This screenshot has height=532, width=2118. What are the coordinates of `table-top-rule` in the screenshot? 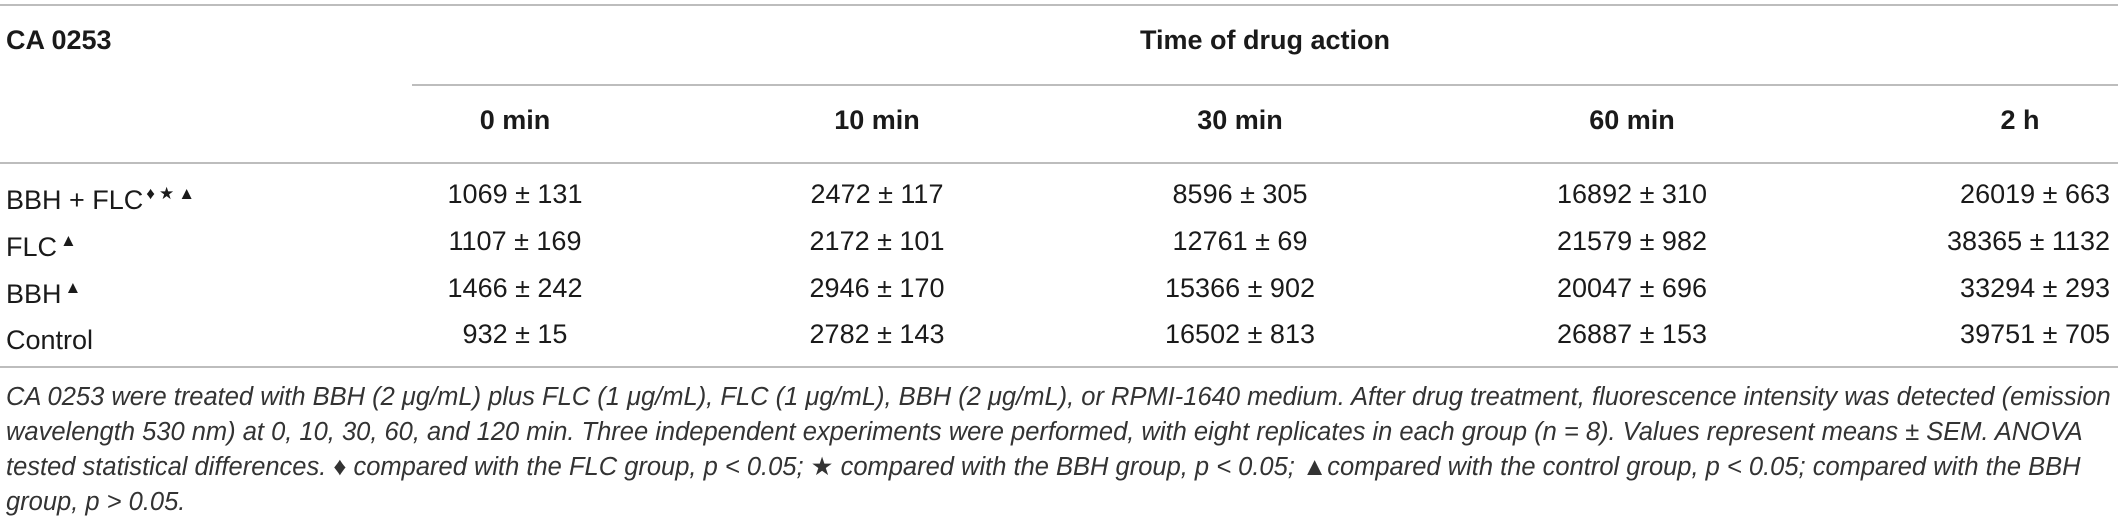 It's located at (1059, 5).